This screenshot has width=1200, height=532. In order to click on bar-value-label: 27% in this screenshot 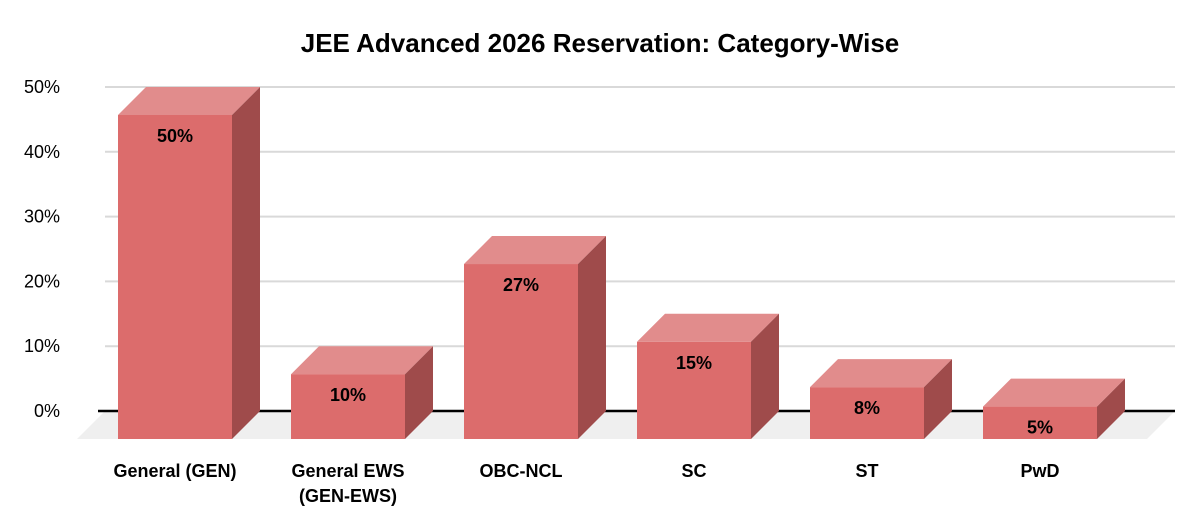, I will do `click(521, 285)`.